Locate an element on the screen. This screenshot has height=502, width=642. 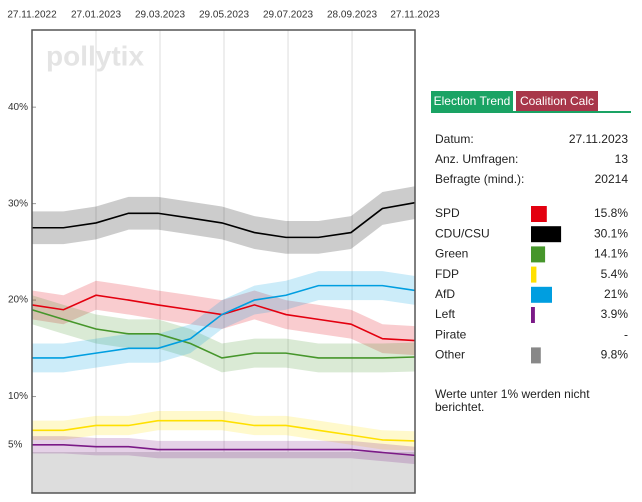
watermark: pollytix is located at coordinates (95, 55).